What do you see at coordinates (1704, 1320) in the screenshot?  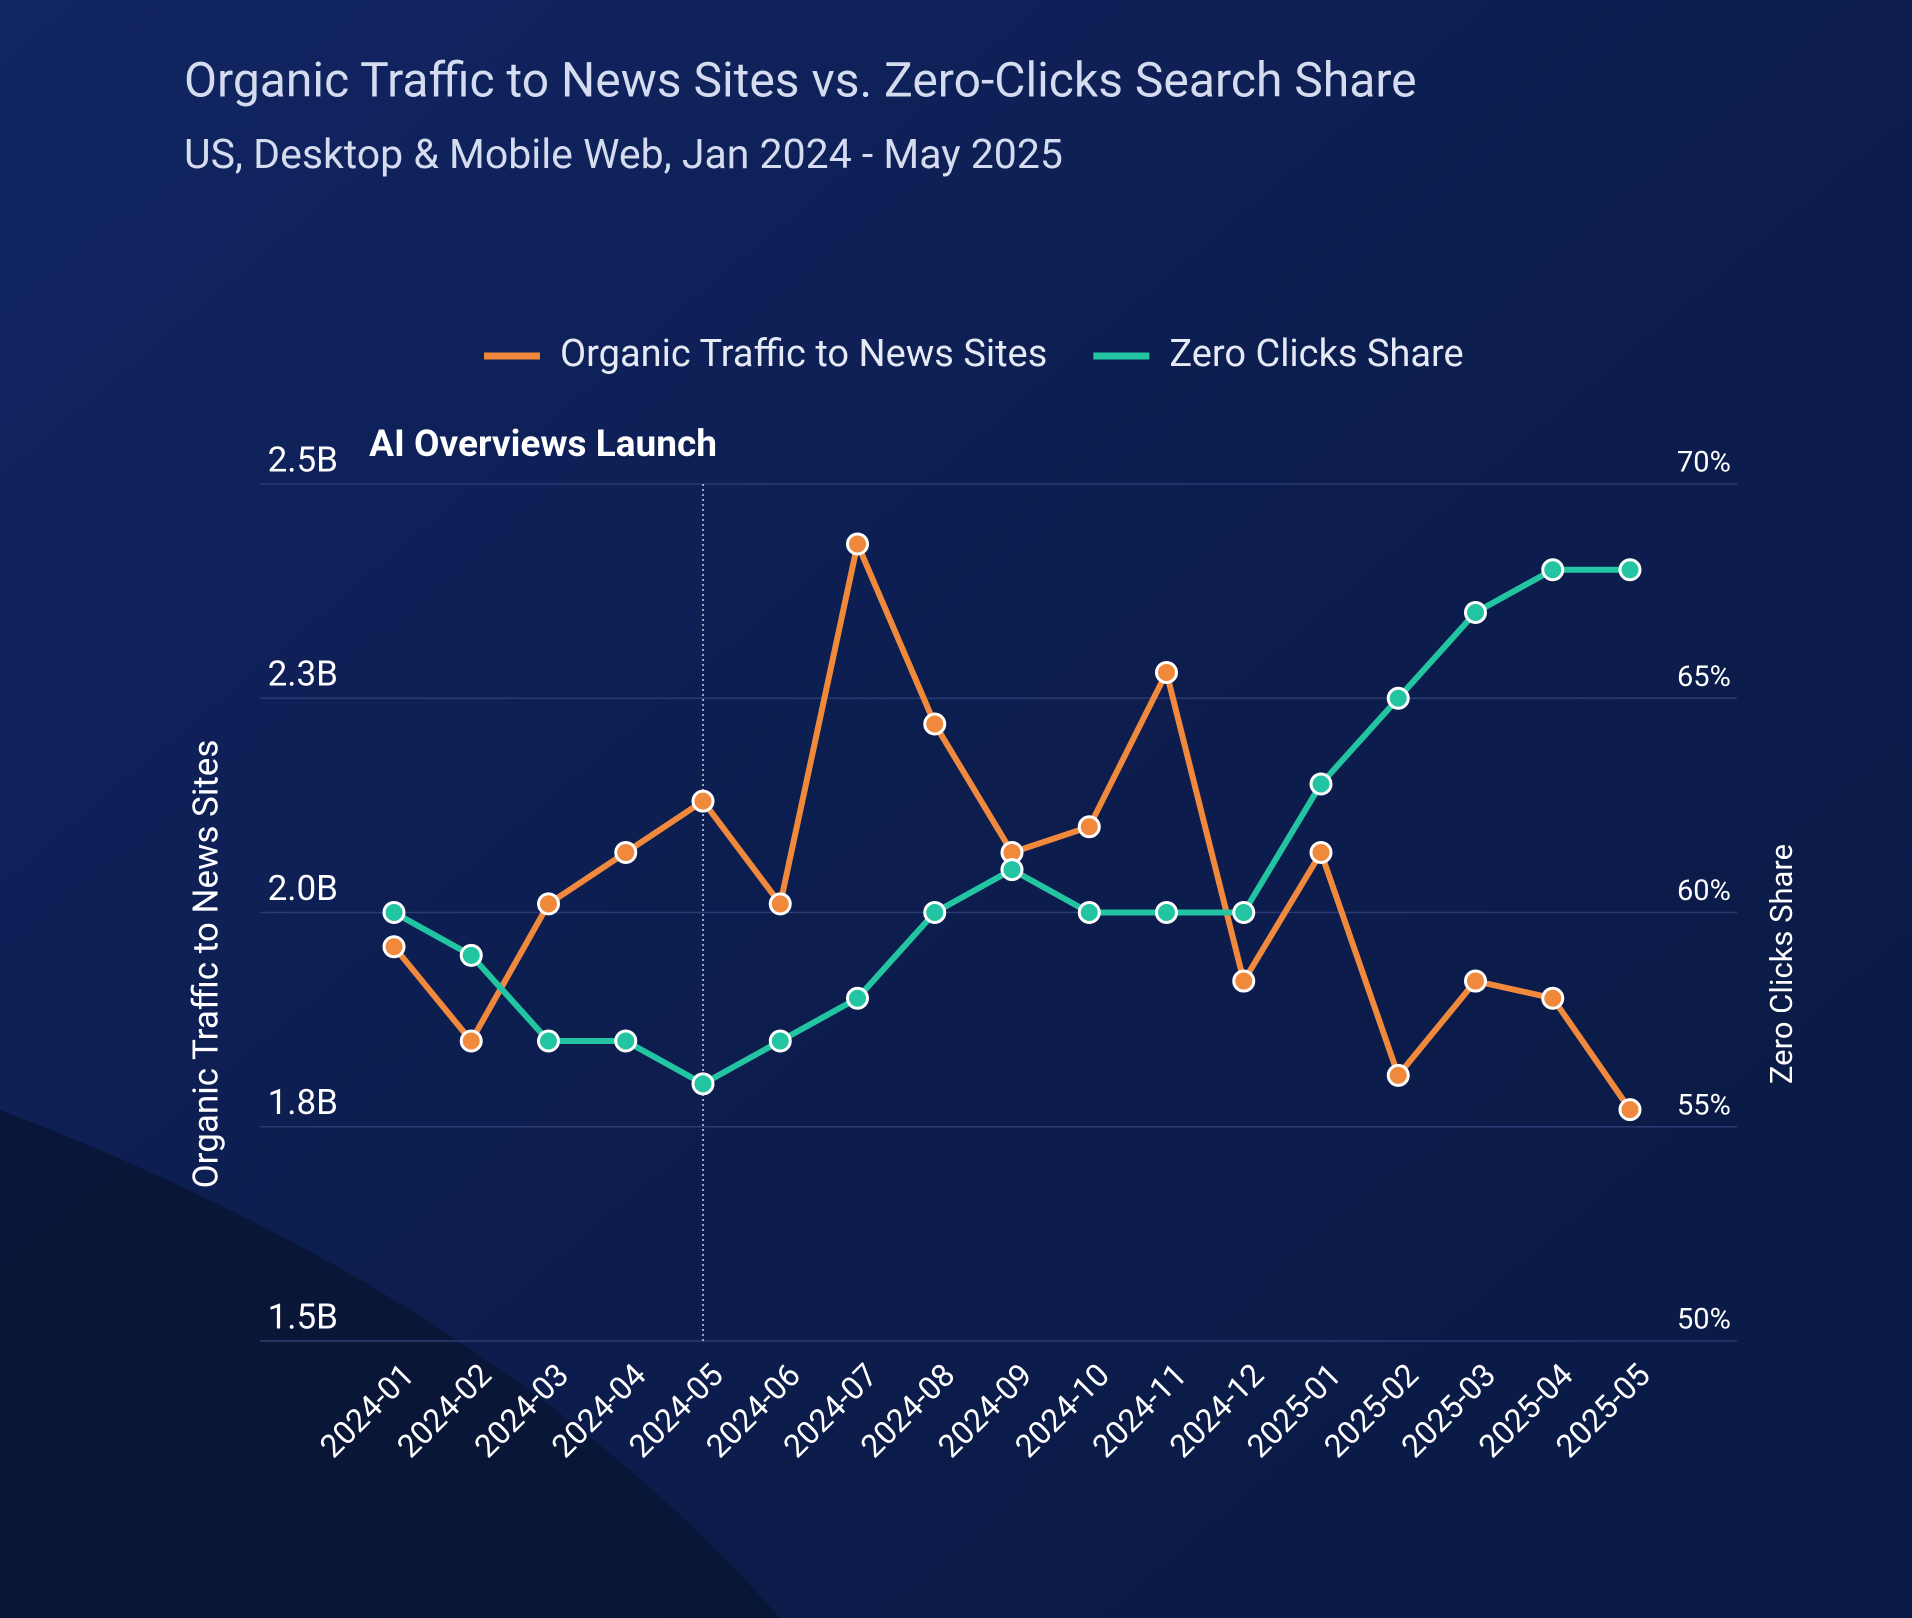 I see `y2-tick-label: 50%` at bounding box center [1704, 1320].